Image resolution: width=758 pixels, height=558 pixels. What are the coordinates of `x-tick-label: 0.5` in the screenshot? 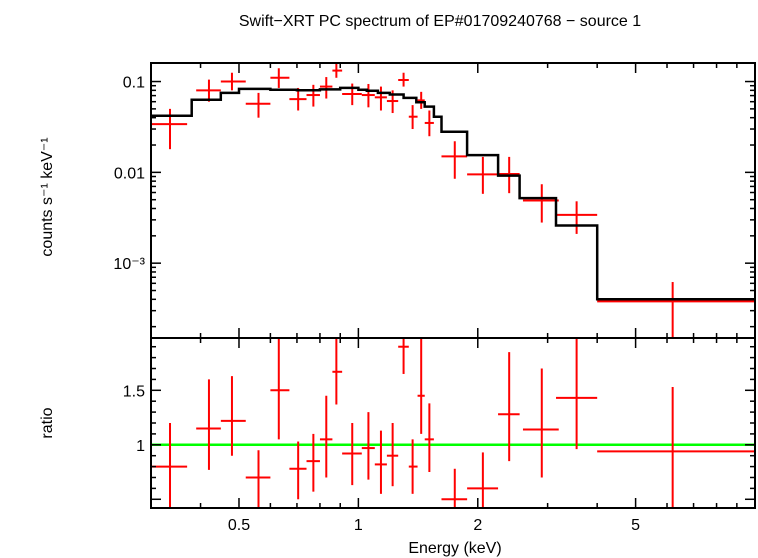 It's located at (239, 525).